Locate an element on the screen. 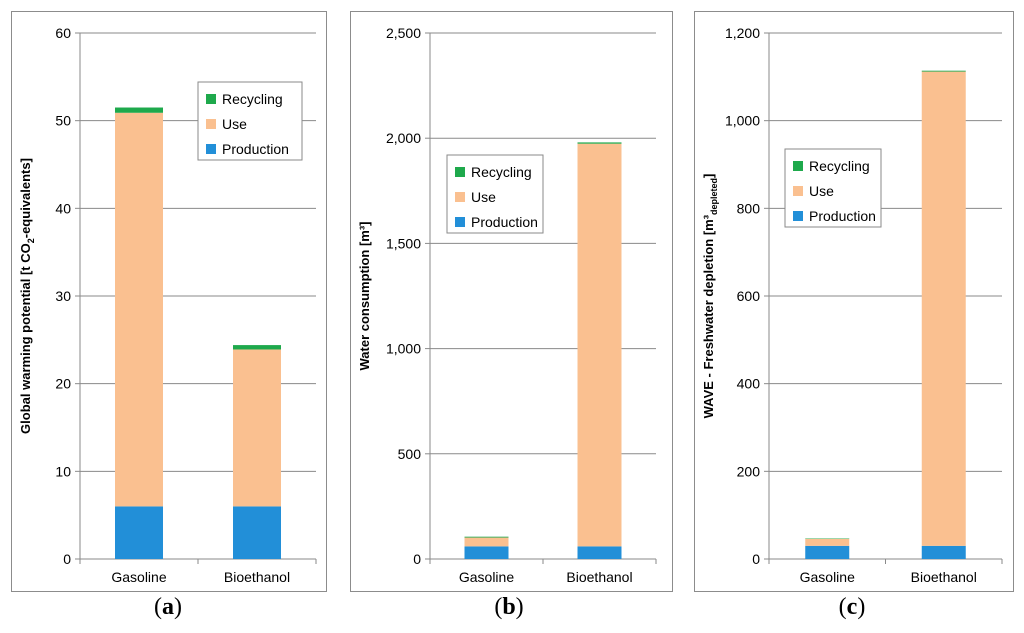  y-tick-label: 2,500 is located at coordinates (403, 33).